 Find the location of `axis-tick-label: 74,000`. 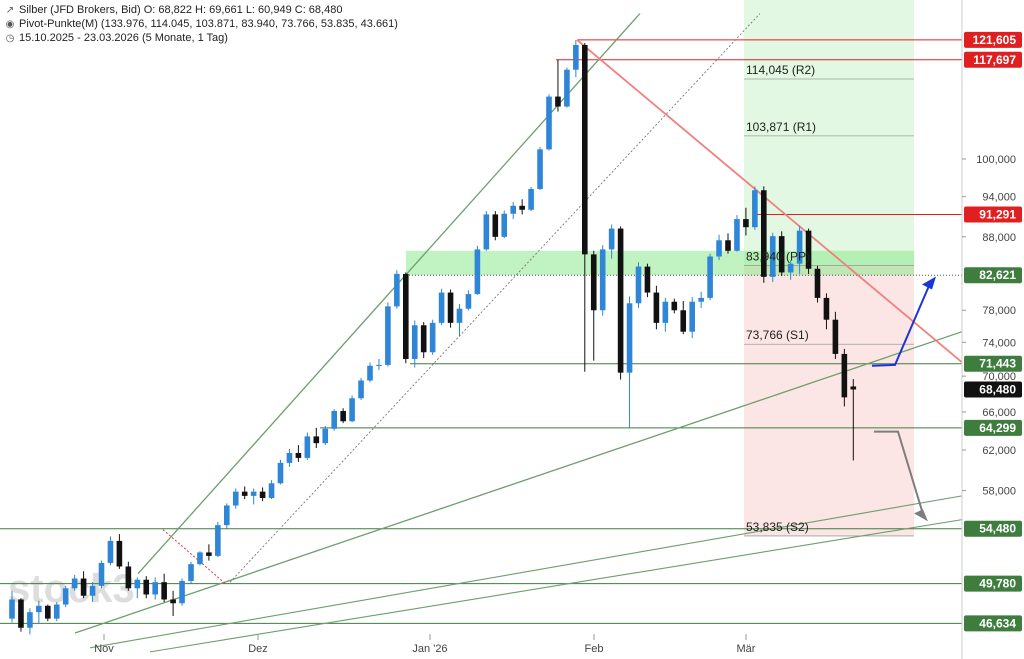

axis-tick-label: 74,000 is located at coordinates (999, 343).